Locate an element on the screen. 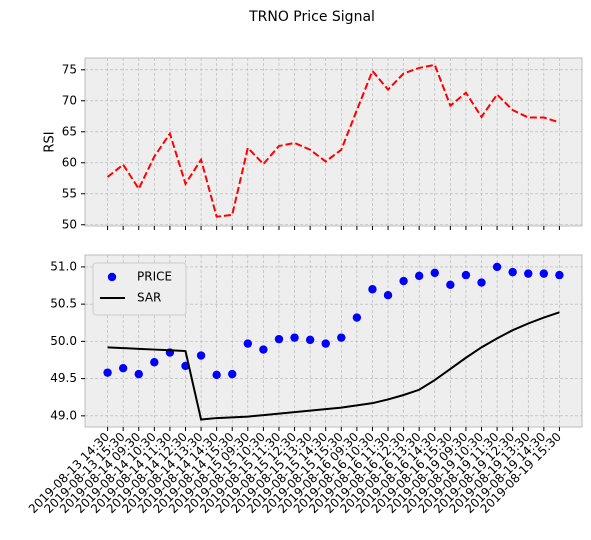 Image resolution: width=591 pixels, height=540 pixels. legend-label: SAR is located at coordinates (149, 298).